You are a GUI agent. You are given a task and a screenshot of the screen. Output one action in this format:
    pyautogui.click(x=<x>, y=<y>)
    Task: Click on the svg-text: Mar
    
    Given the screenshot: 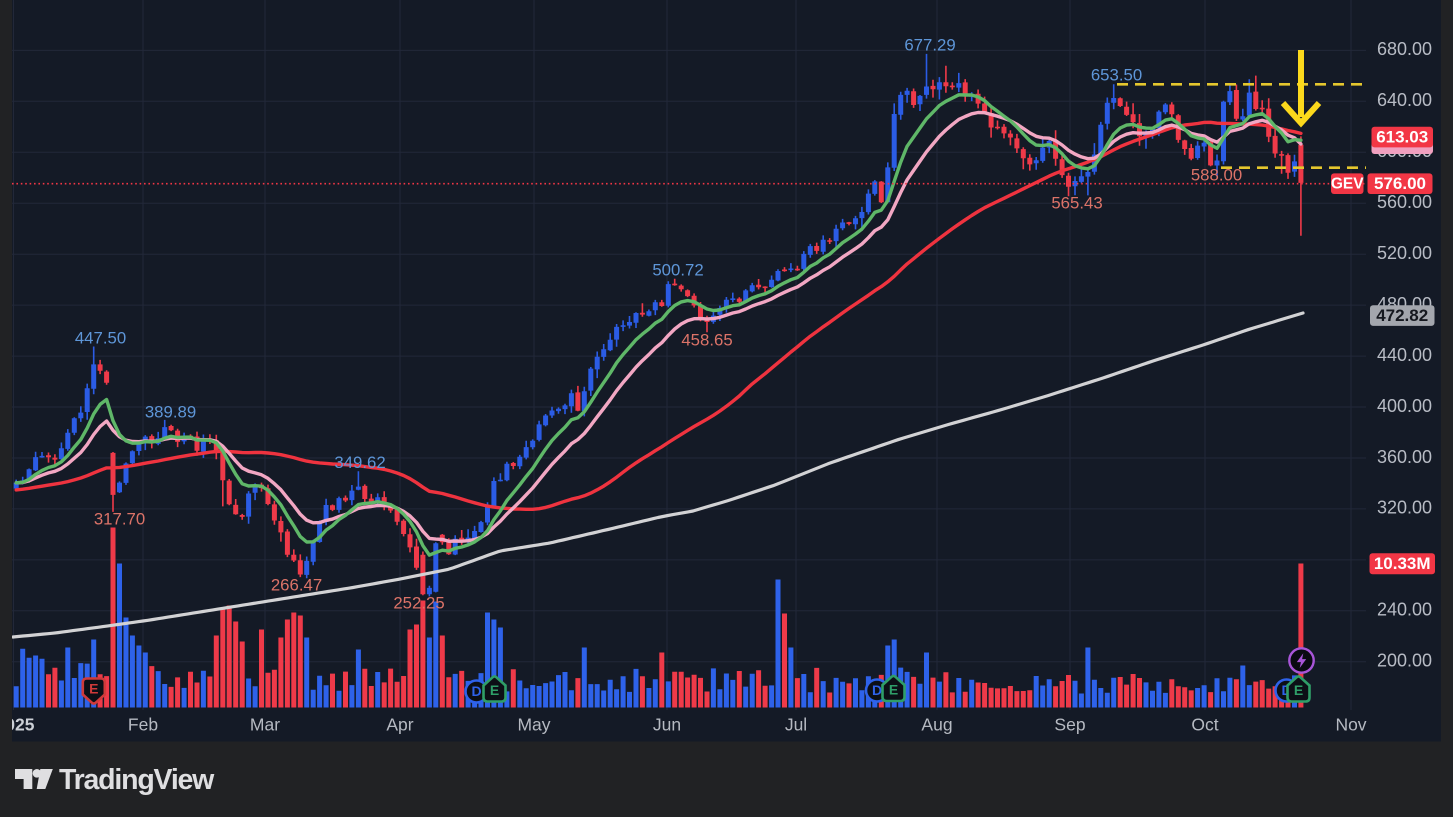 What is the action you would take?
    pyautogui.click(x=265, y=725)
    